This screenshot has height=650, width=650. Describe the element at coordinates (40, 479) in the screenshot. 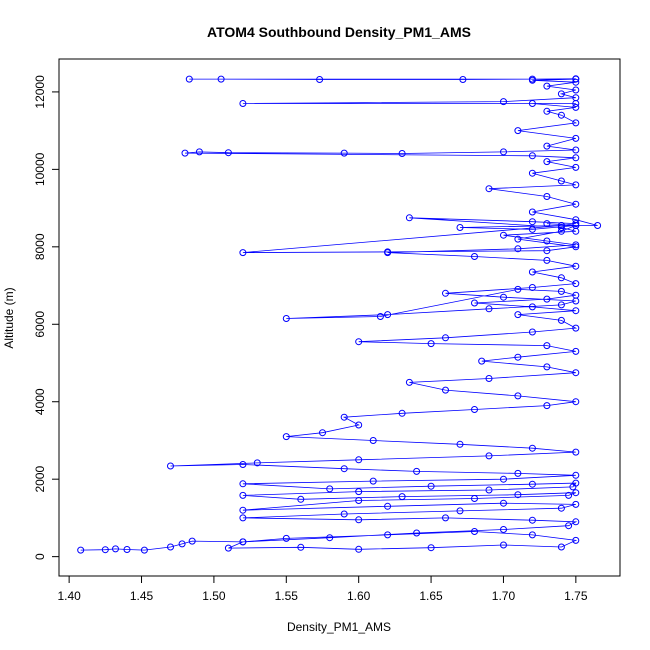

I see `y-tick-label: 2000` at that location.